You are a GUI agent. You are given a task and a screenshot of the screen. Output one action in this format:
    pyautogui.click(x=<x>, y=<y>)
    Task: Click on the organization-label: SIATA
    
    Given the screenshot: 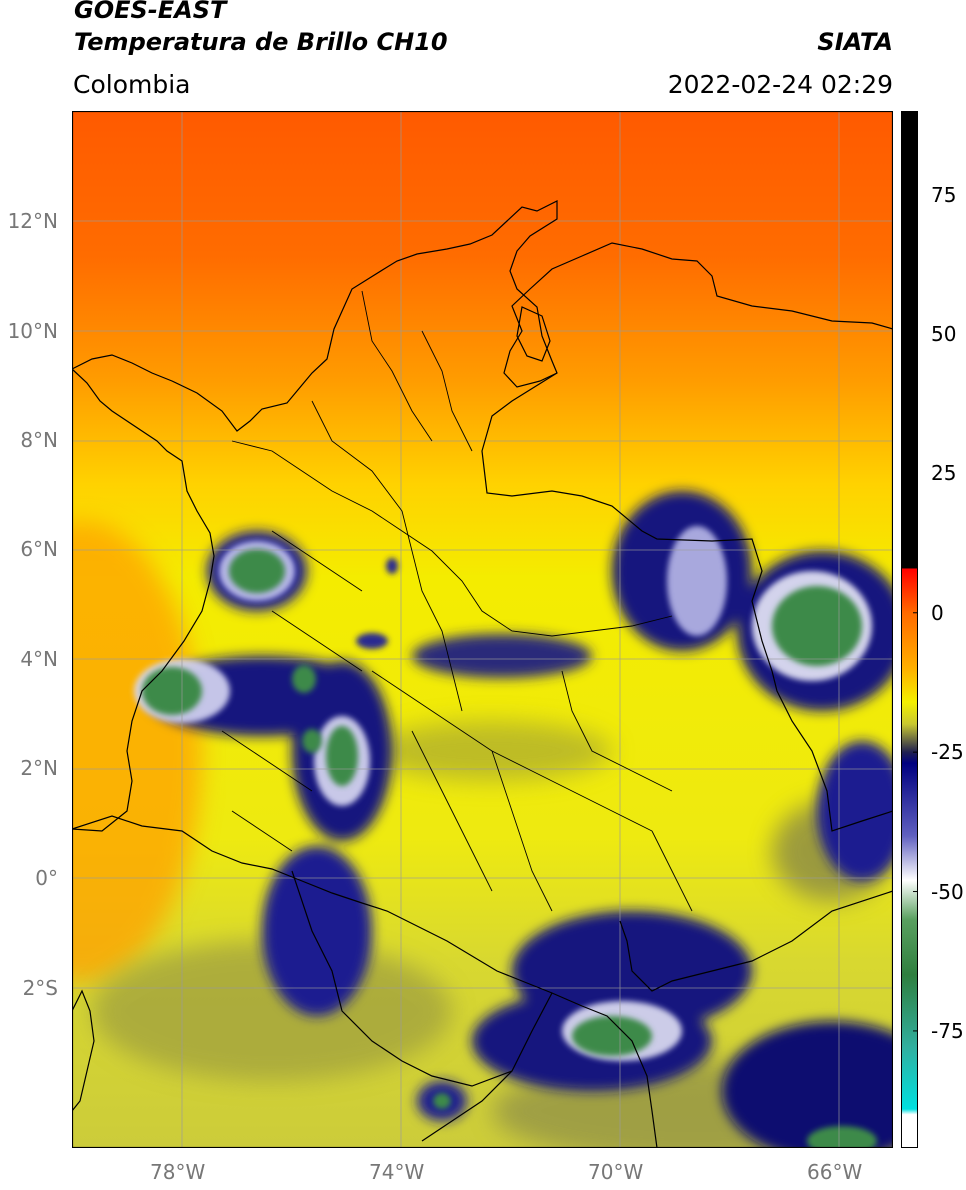 What is the action you would take?
    pyautogui.click(x=855, y=42)
    